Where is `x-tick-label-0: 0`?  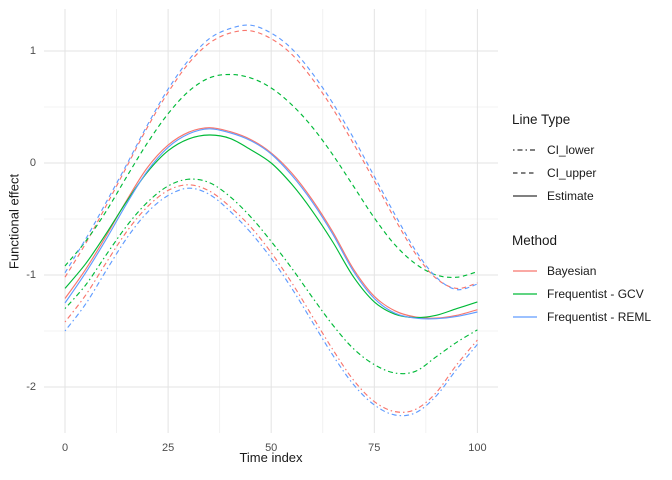
x-tick-label-0: 0 is located at coordinates (65, 448).